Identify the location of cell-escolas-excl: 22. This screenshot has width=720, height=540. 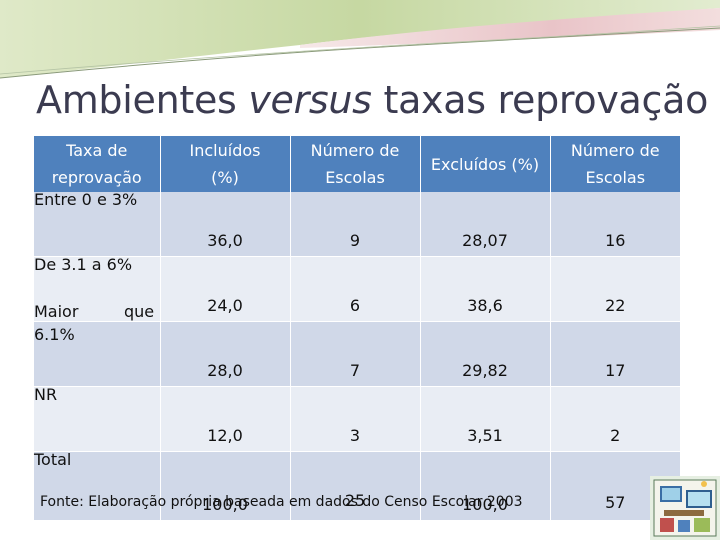
(615, 289).